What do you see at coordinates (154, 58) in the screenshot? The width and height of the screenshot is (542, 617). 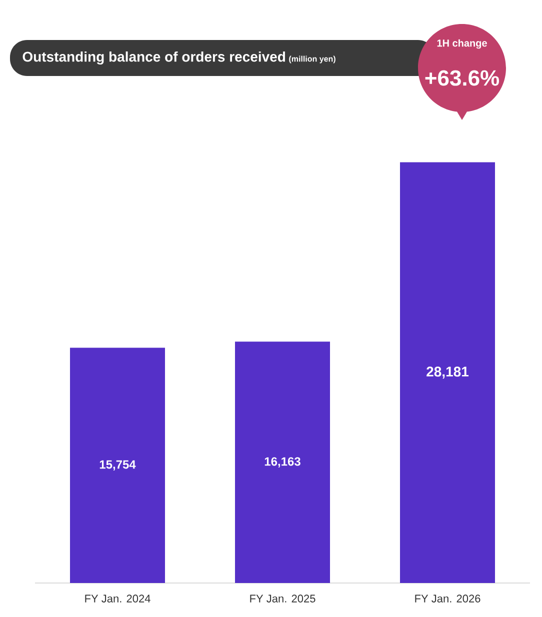 I see `chart-title: Outstanding balance of orders received` at bounding box center [154, 58].